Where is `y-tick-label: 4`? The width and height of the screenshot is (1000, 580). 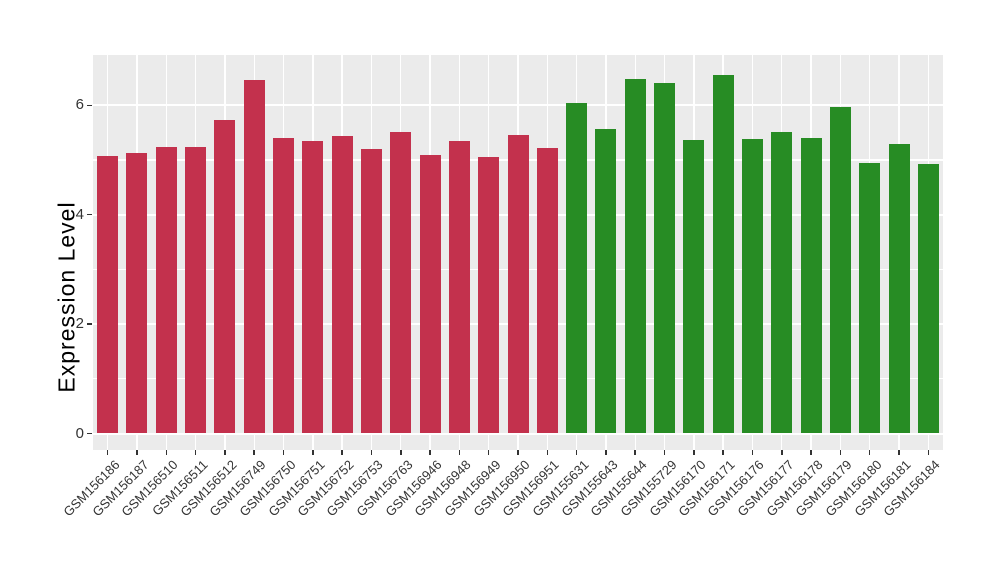
y-tick-label: 4 is located at coordinates (79, 214).